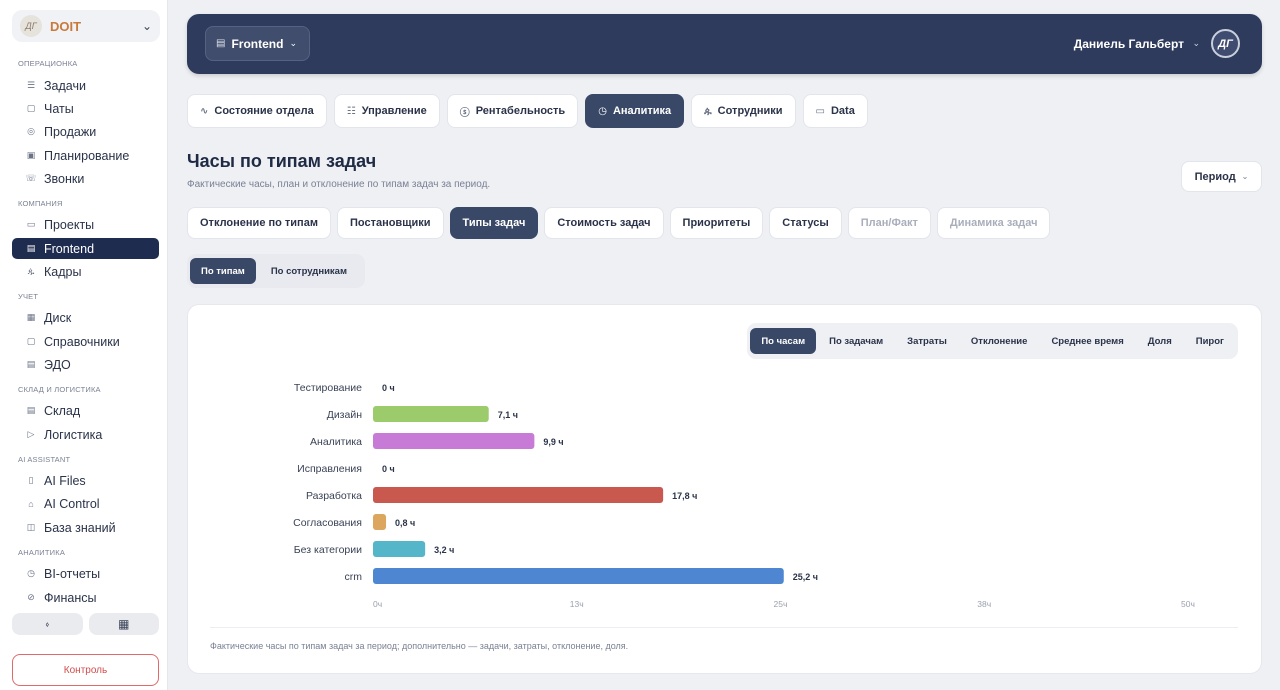  Describe the element at coordinates (604, 223) in the screenshot. I see `subtab-task-cost: Стоимость задач` at that location.